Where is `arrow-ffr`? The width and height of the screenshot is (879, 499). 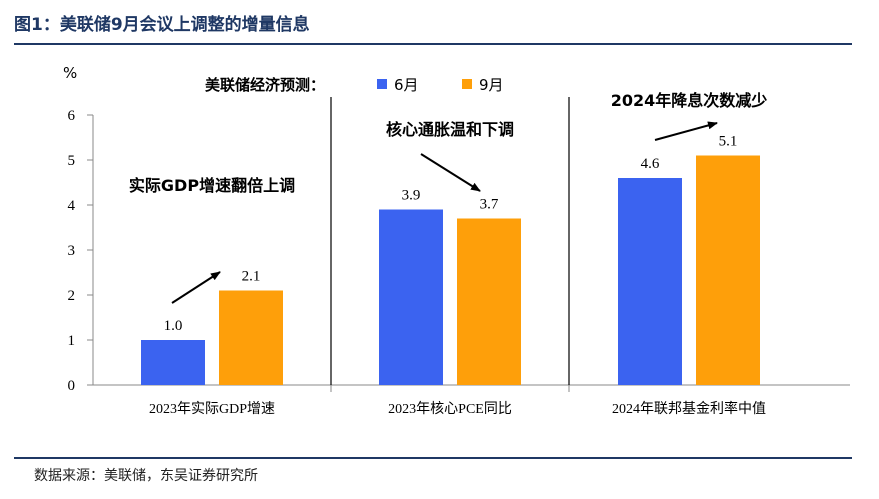
arrow-ffr is located at coordinates (686, 131).